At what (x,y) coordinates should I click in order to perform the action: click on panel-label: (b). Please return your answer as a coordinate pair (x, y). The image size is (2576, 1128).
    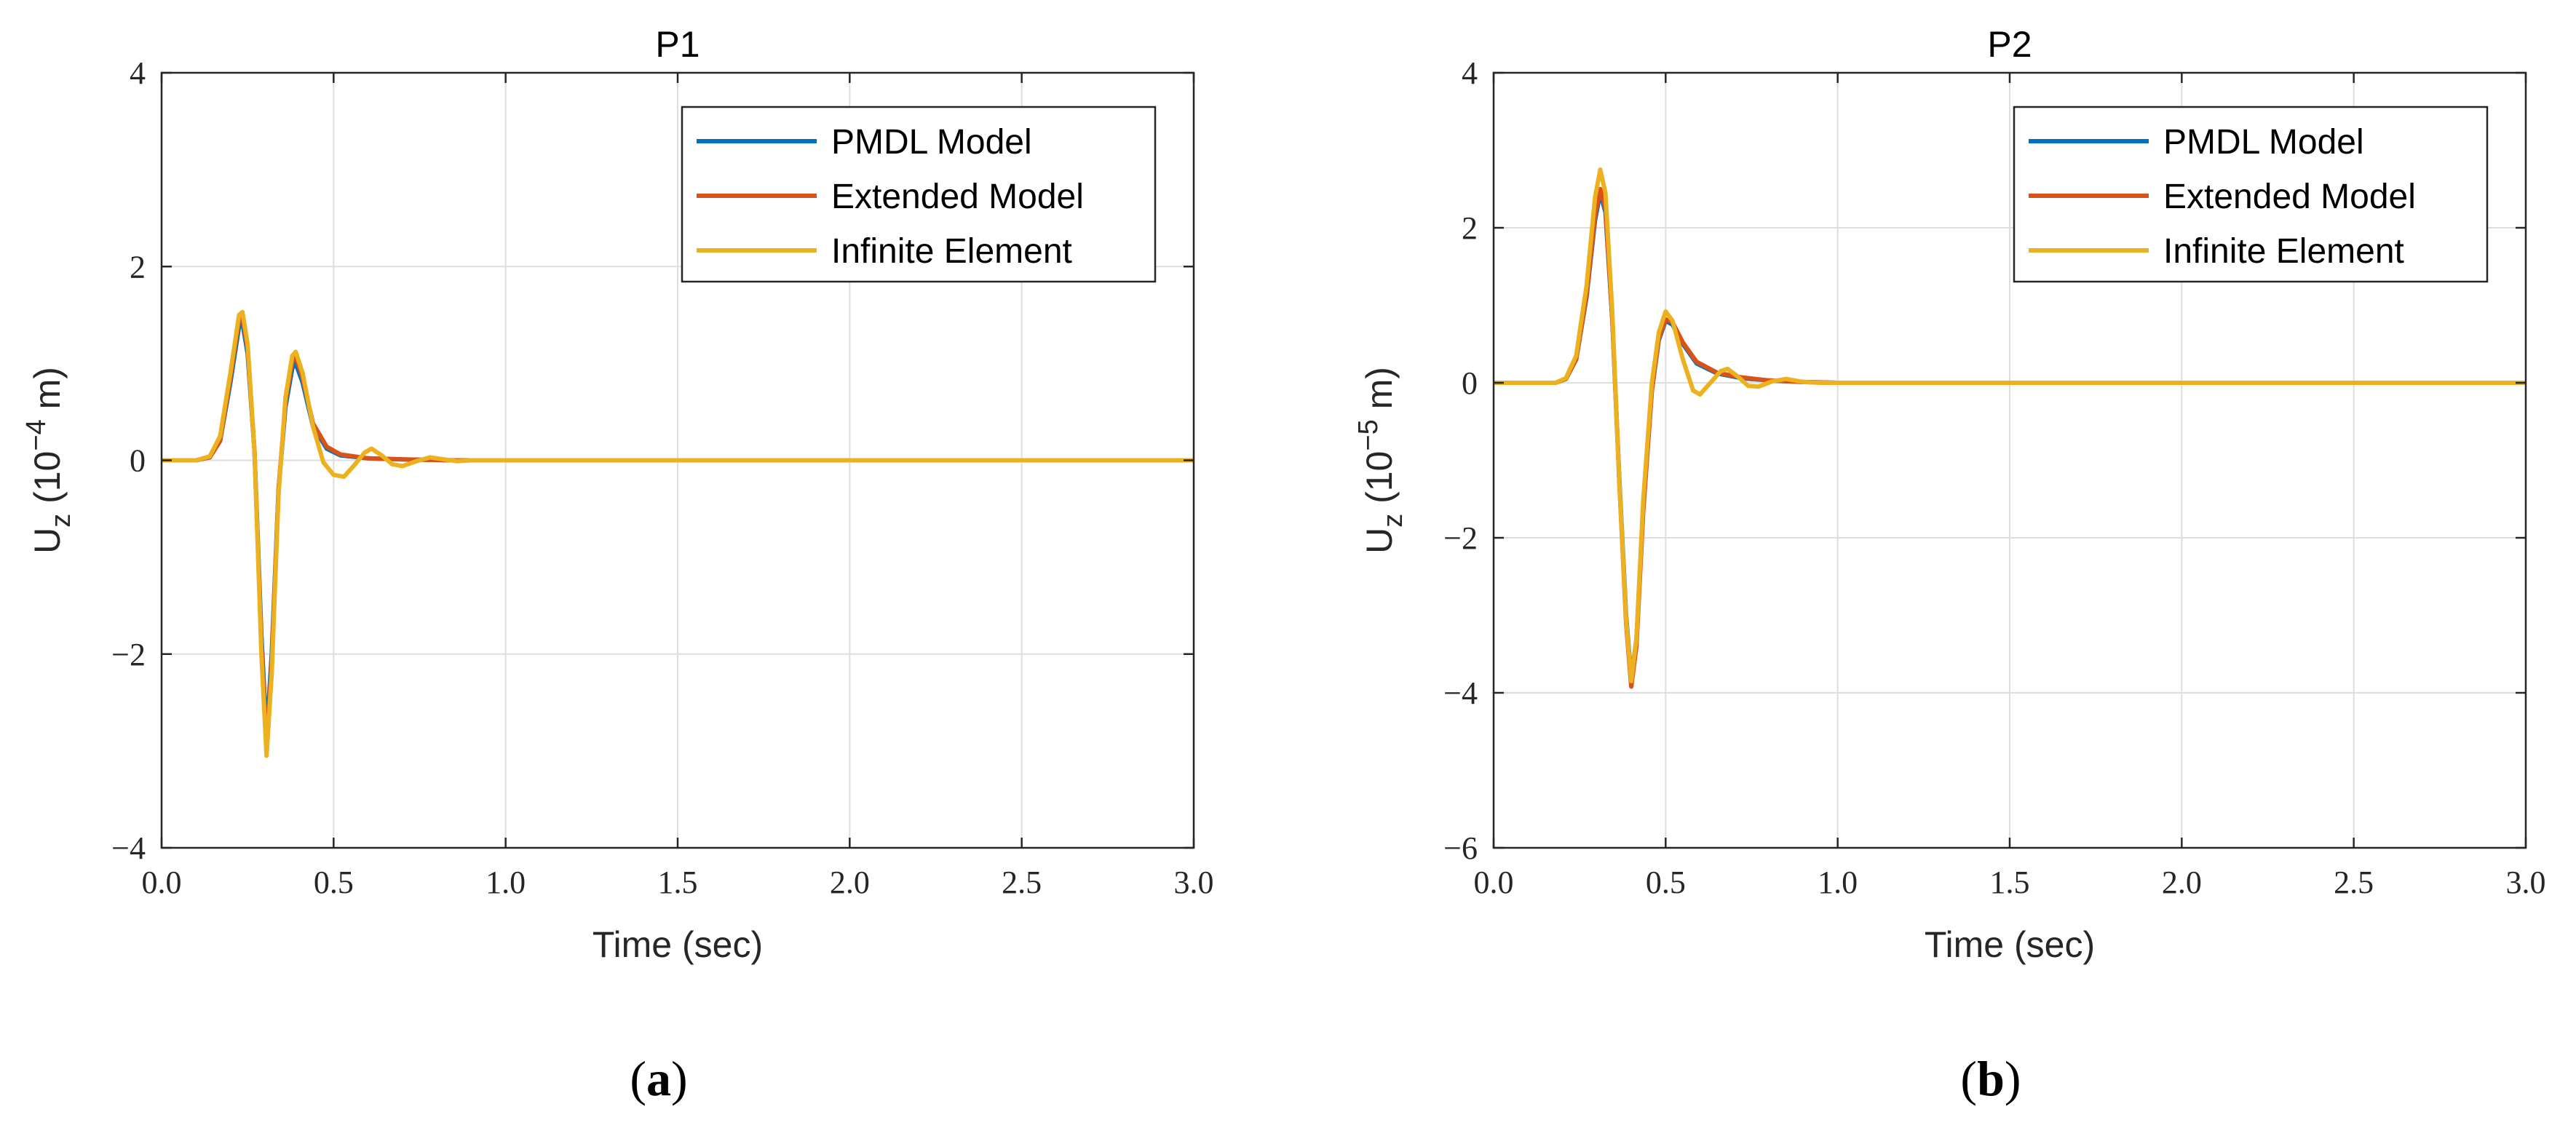
    Looking at the image, I should click on (1990, 1078).